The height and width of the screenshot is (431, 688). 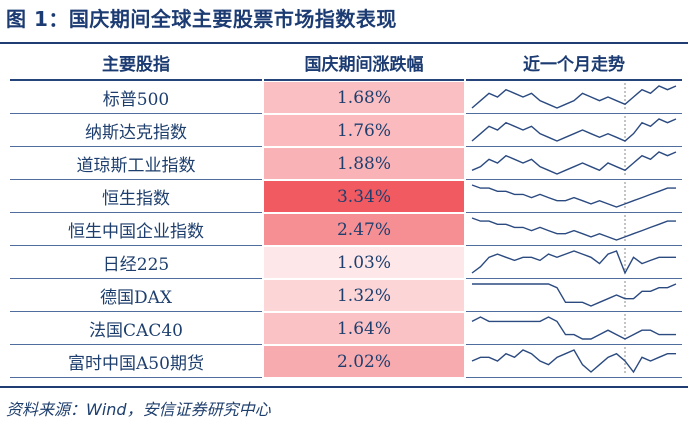 What do you see at coordinates (136, 164) in the screenshot?
I see `row-index-name: 道琼斯工业指数` at bounding box center [136, 164].